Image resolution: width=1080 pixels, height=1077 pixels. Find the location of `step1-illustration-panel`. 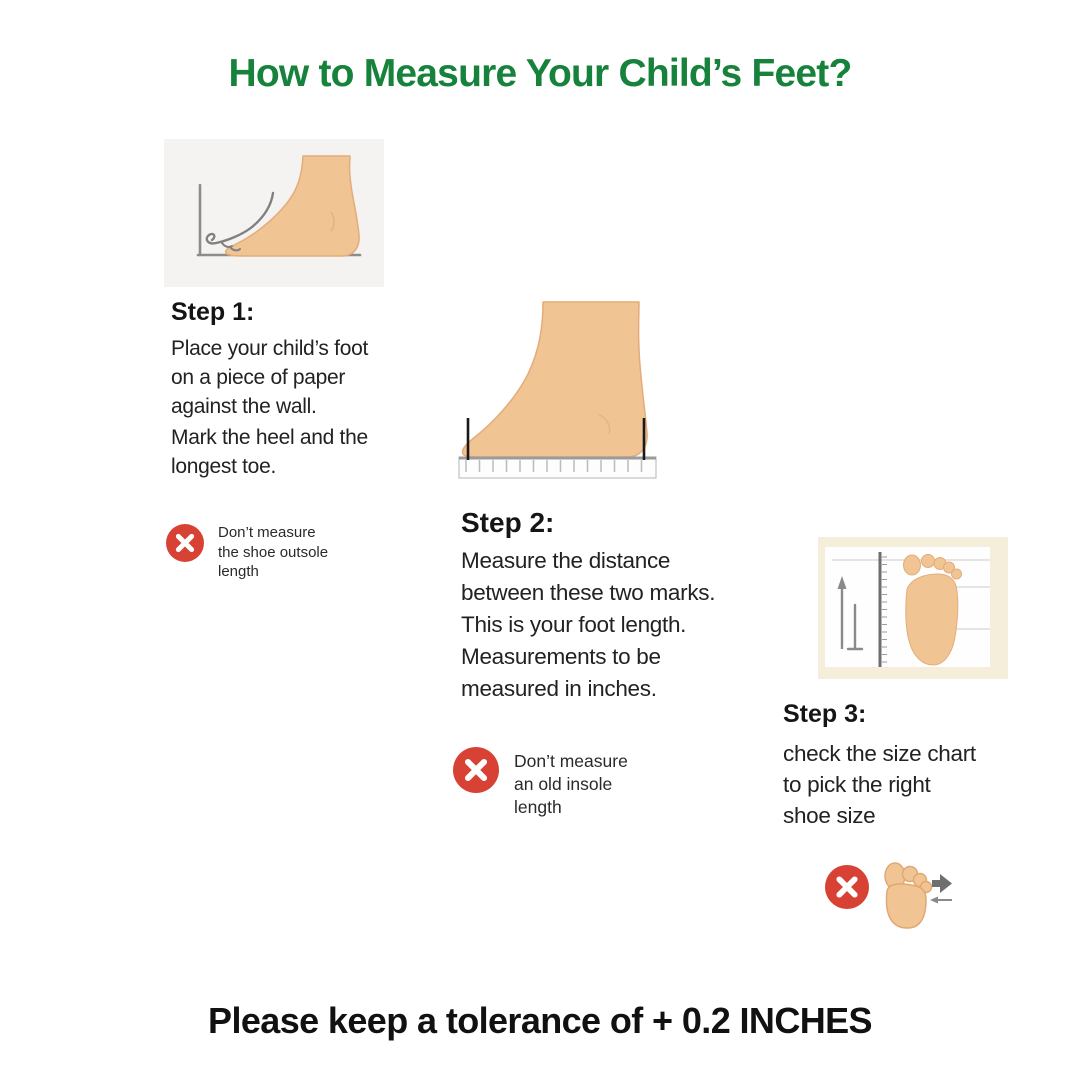

step1-illustration-panel is located at coordinates (274, 213).